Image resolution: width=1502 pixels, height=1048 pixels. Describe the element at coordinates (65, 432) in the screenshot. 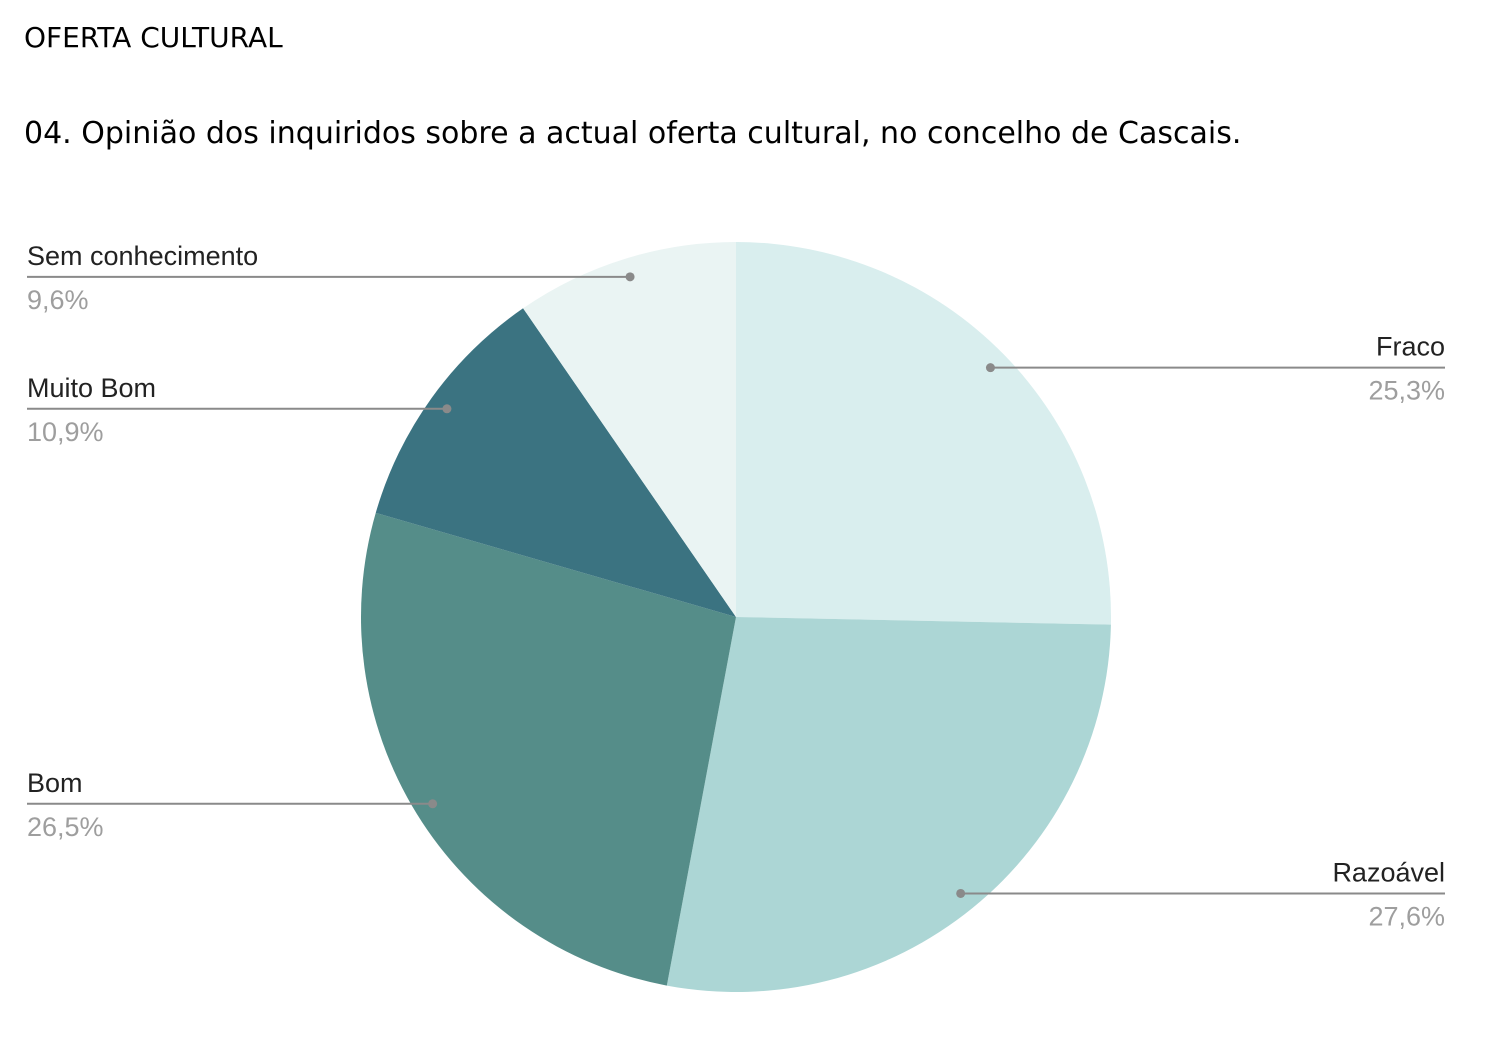

I see `slice-value: 10,9%` at that location.